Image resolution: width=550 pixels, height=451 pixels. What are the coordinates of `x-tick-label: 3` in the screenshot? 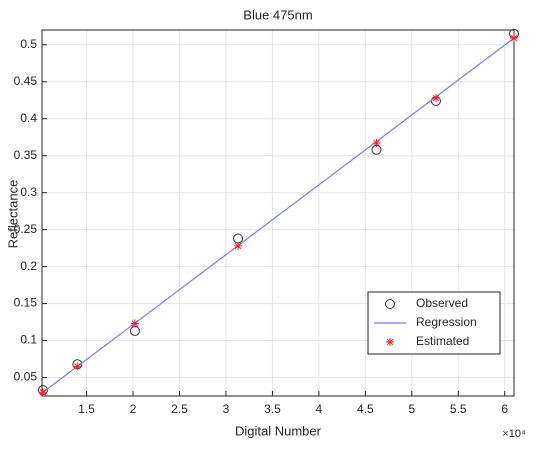 It's located at (226, 409).